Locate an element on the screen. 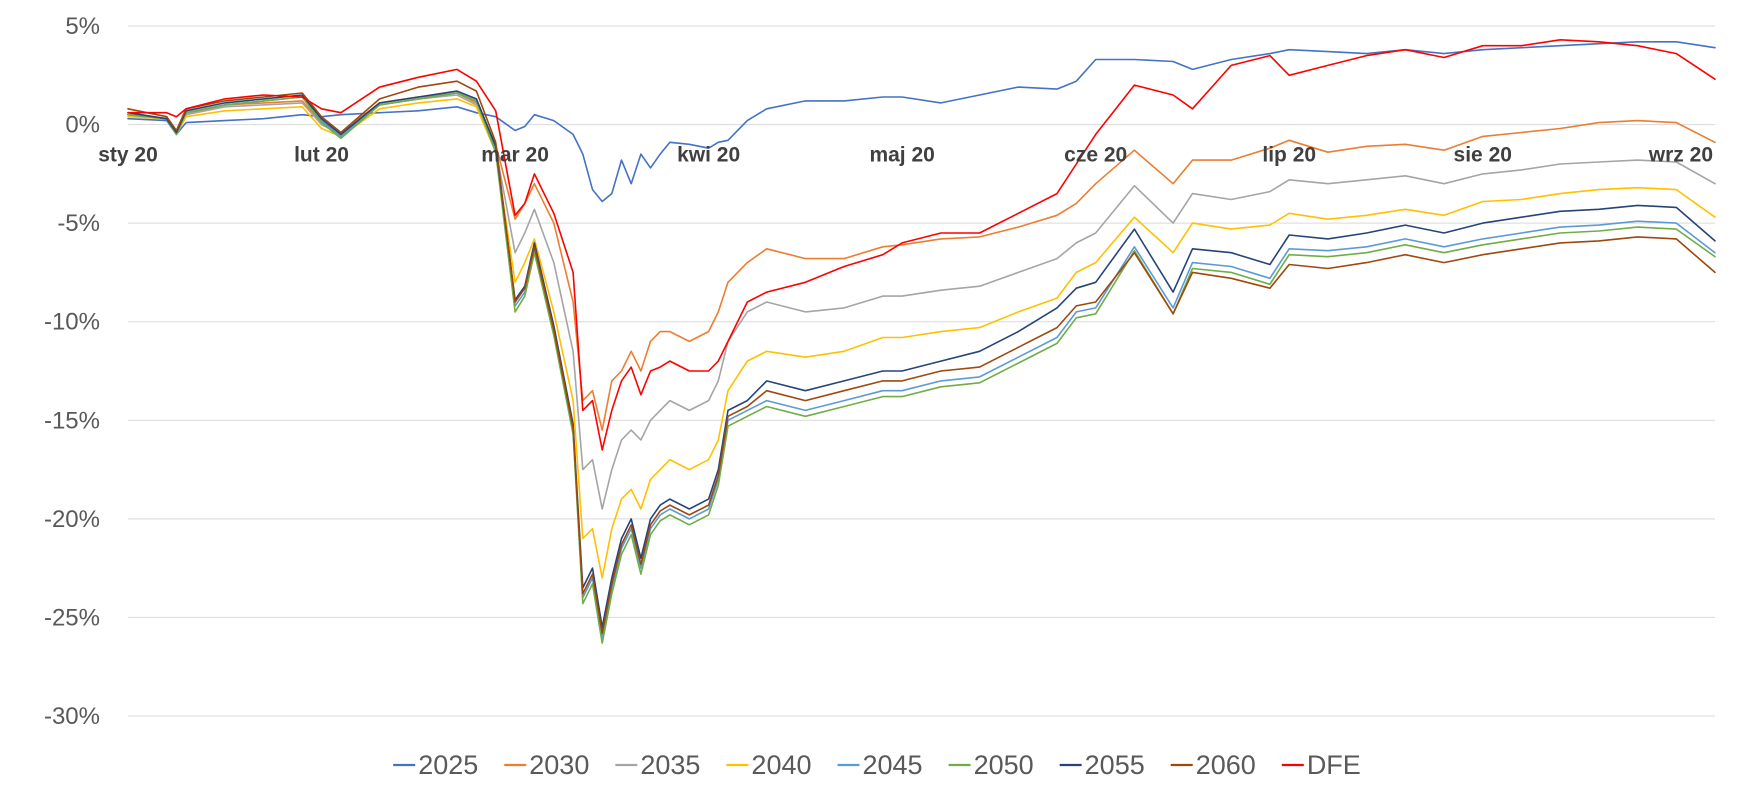 This screenshot has width=1754, height=800. y-tick-label: 0% is located at coordinates (82, 125).